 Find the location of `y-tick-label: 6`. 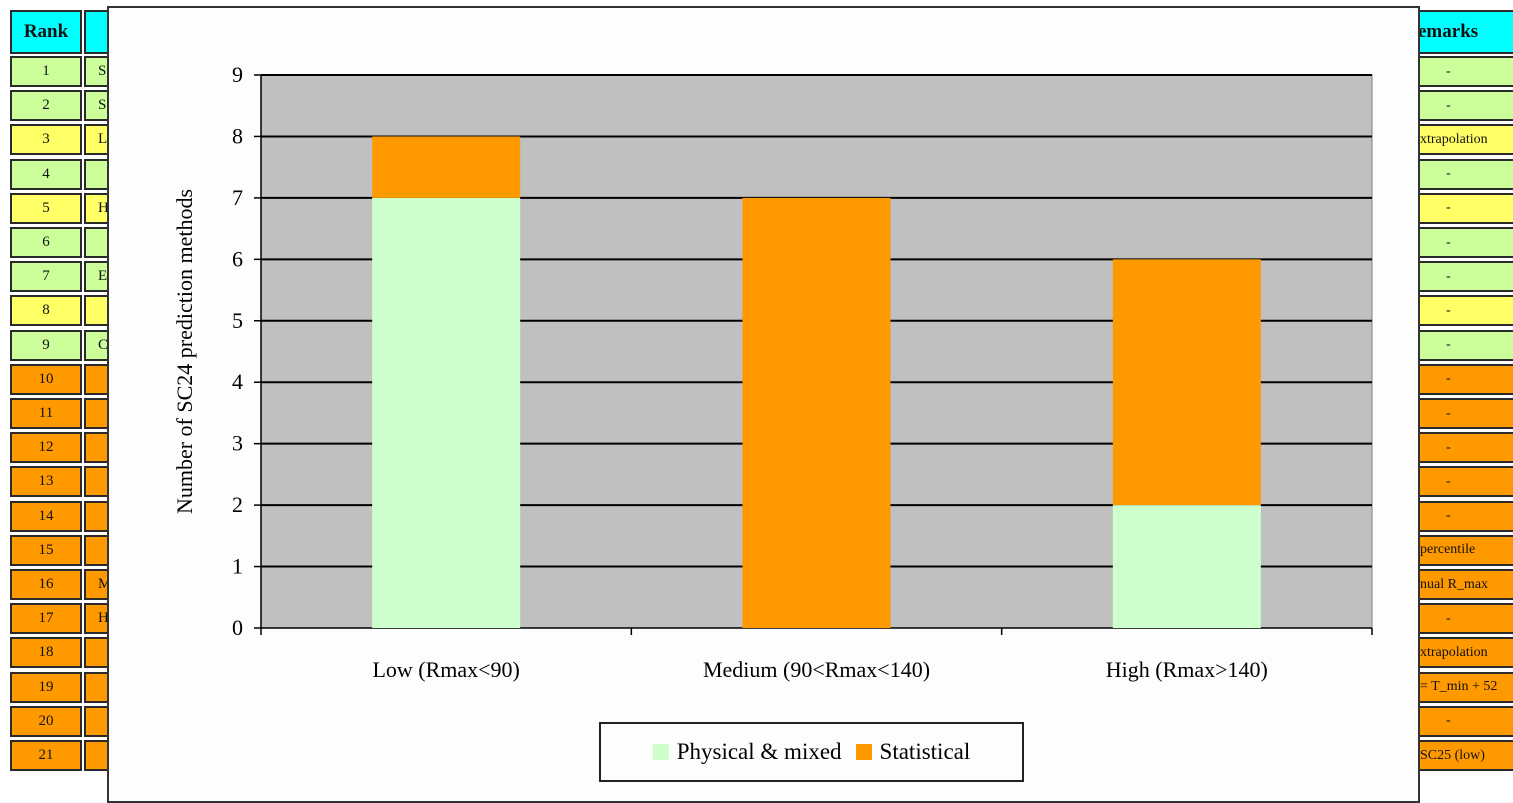

y-tick-label: 6 is located at coordinates (237, 258).